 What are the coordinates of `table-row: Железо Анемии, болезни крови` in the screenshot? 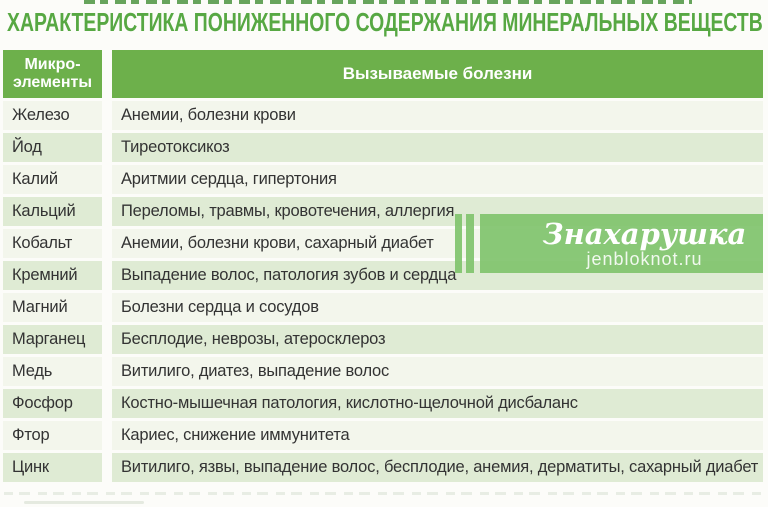 It's located at (383, 115).